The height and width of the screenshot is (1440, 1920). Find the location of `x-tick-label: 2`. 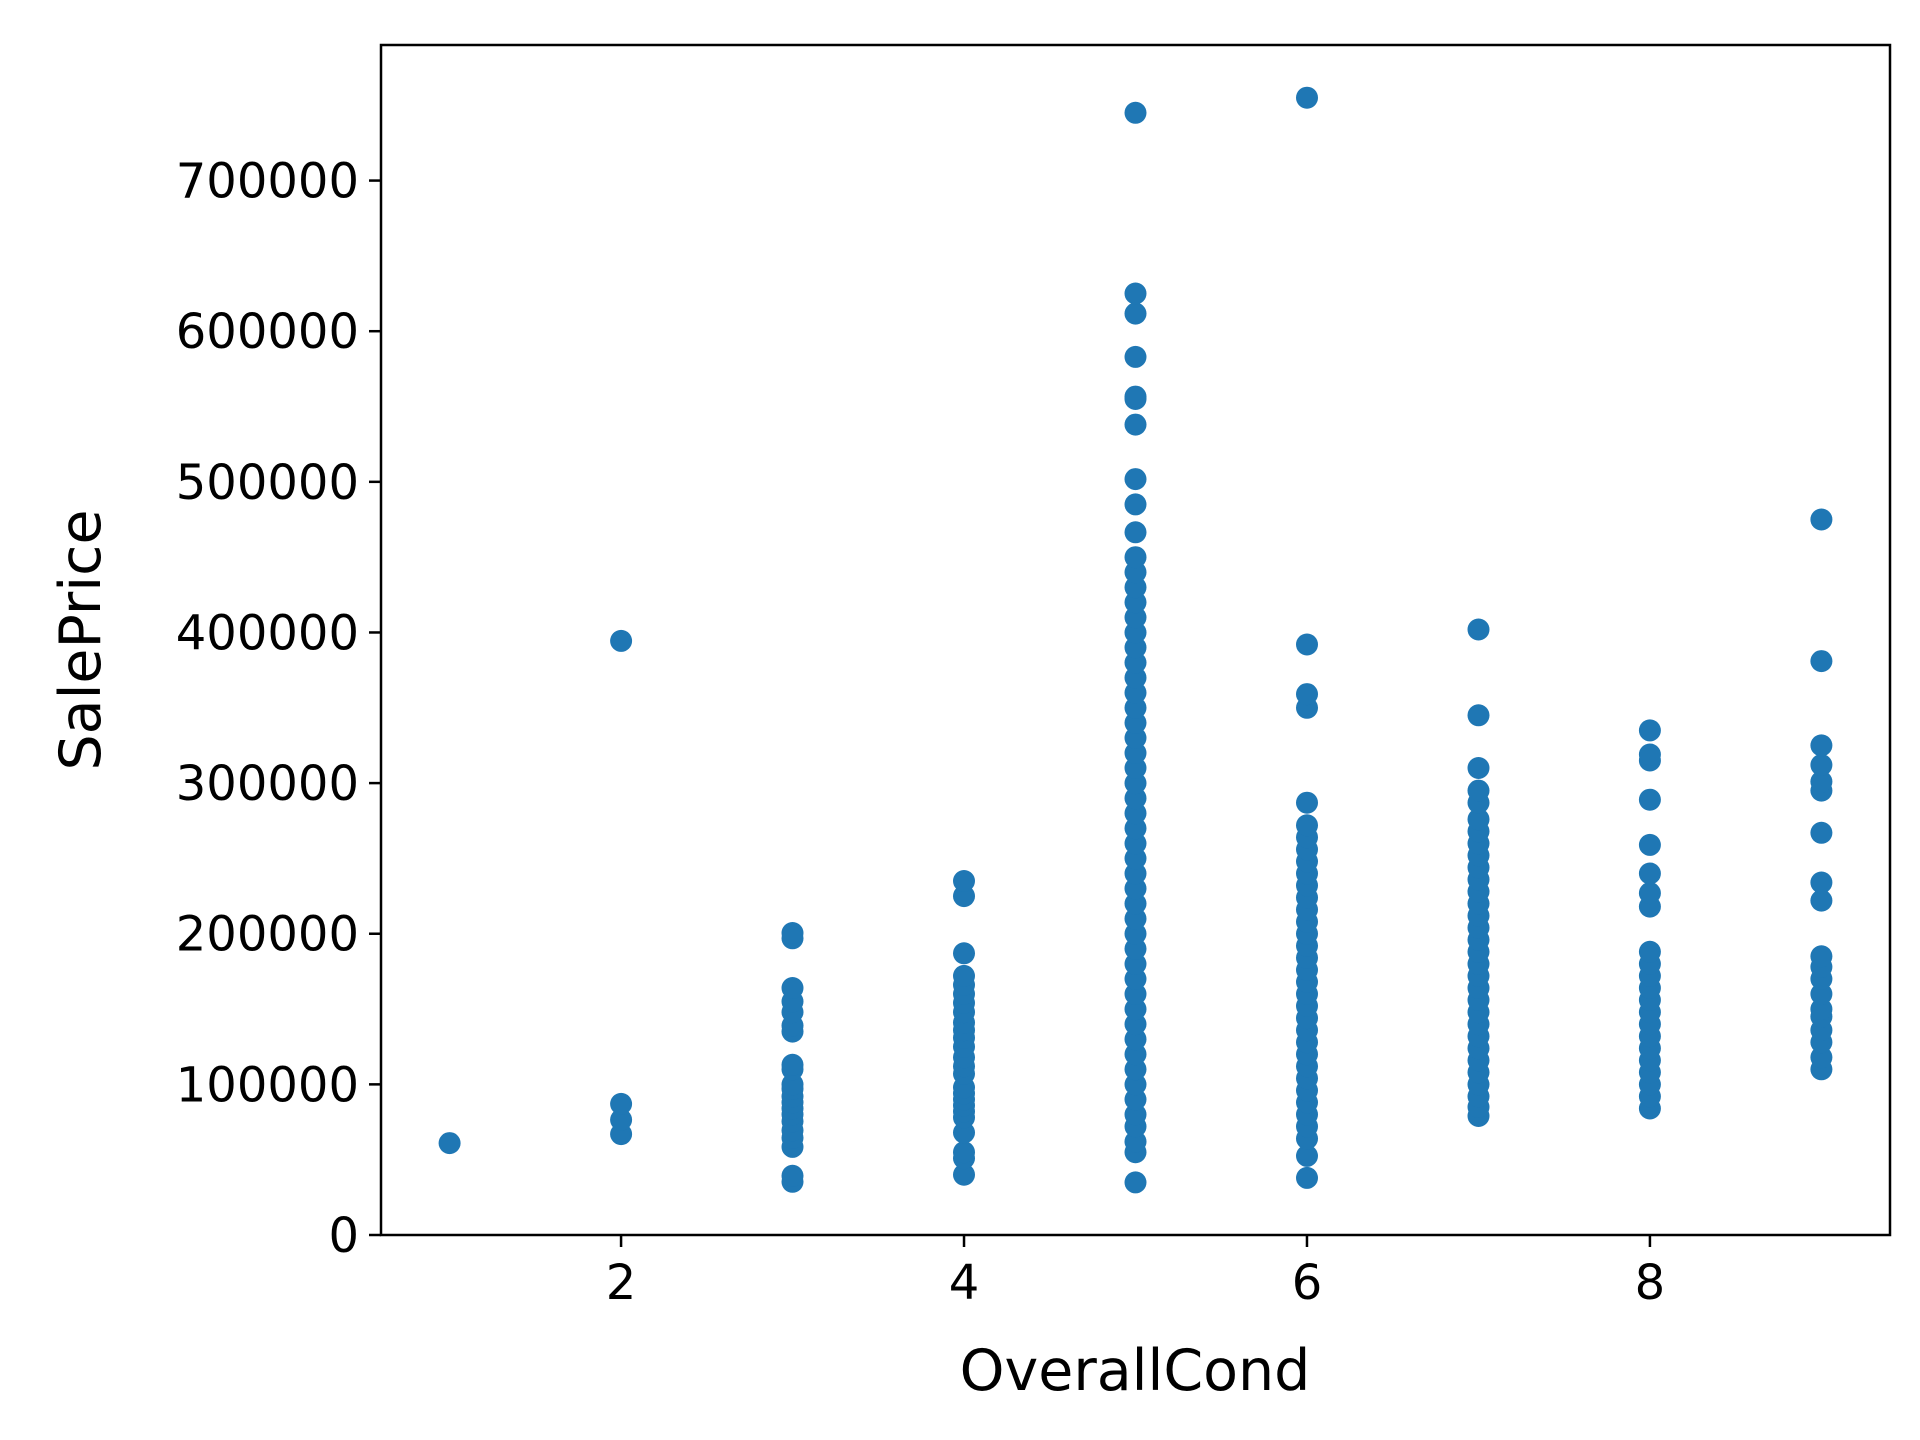

x-tick-label: 2 is located at coordinates (621, 1283).